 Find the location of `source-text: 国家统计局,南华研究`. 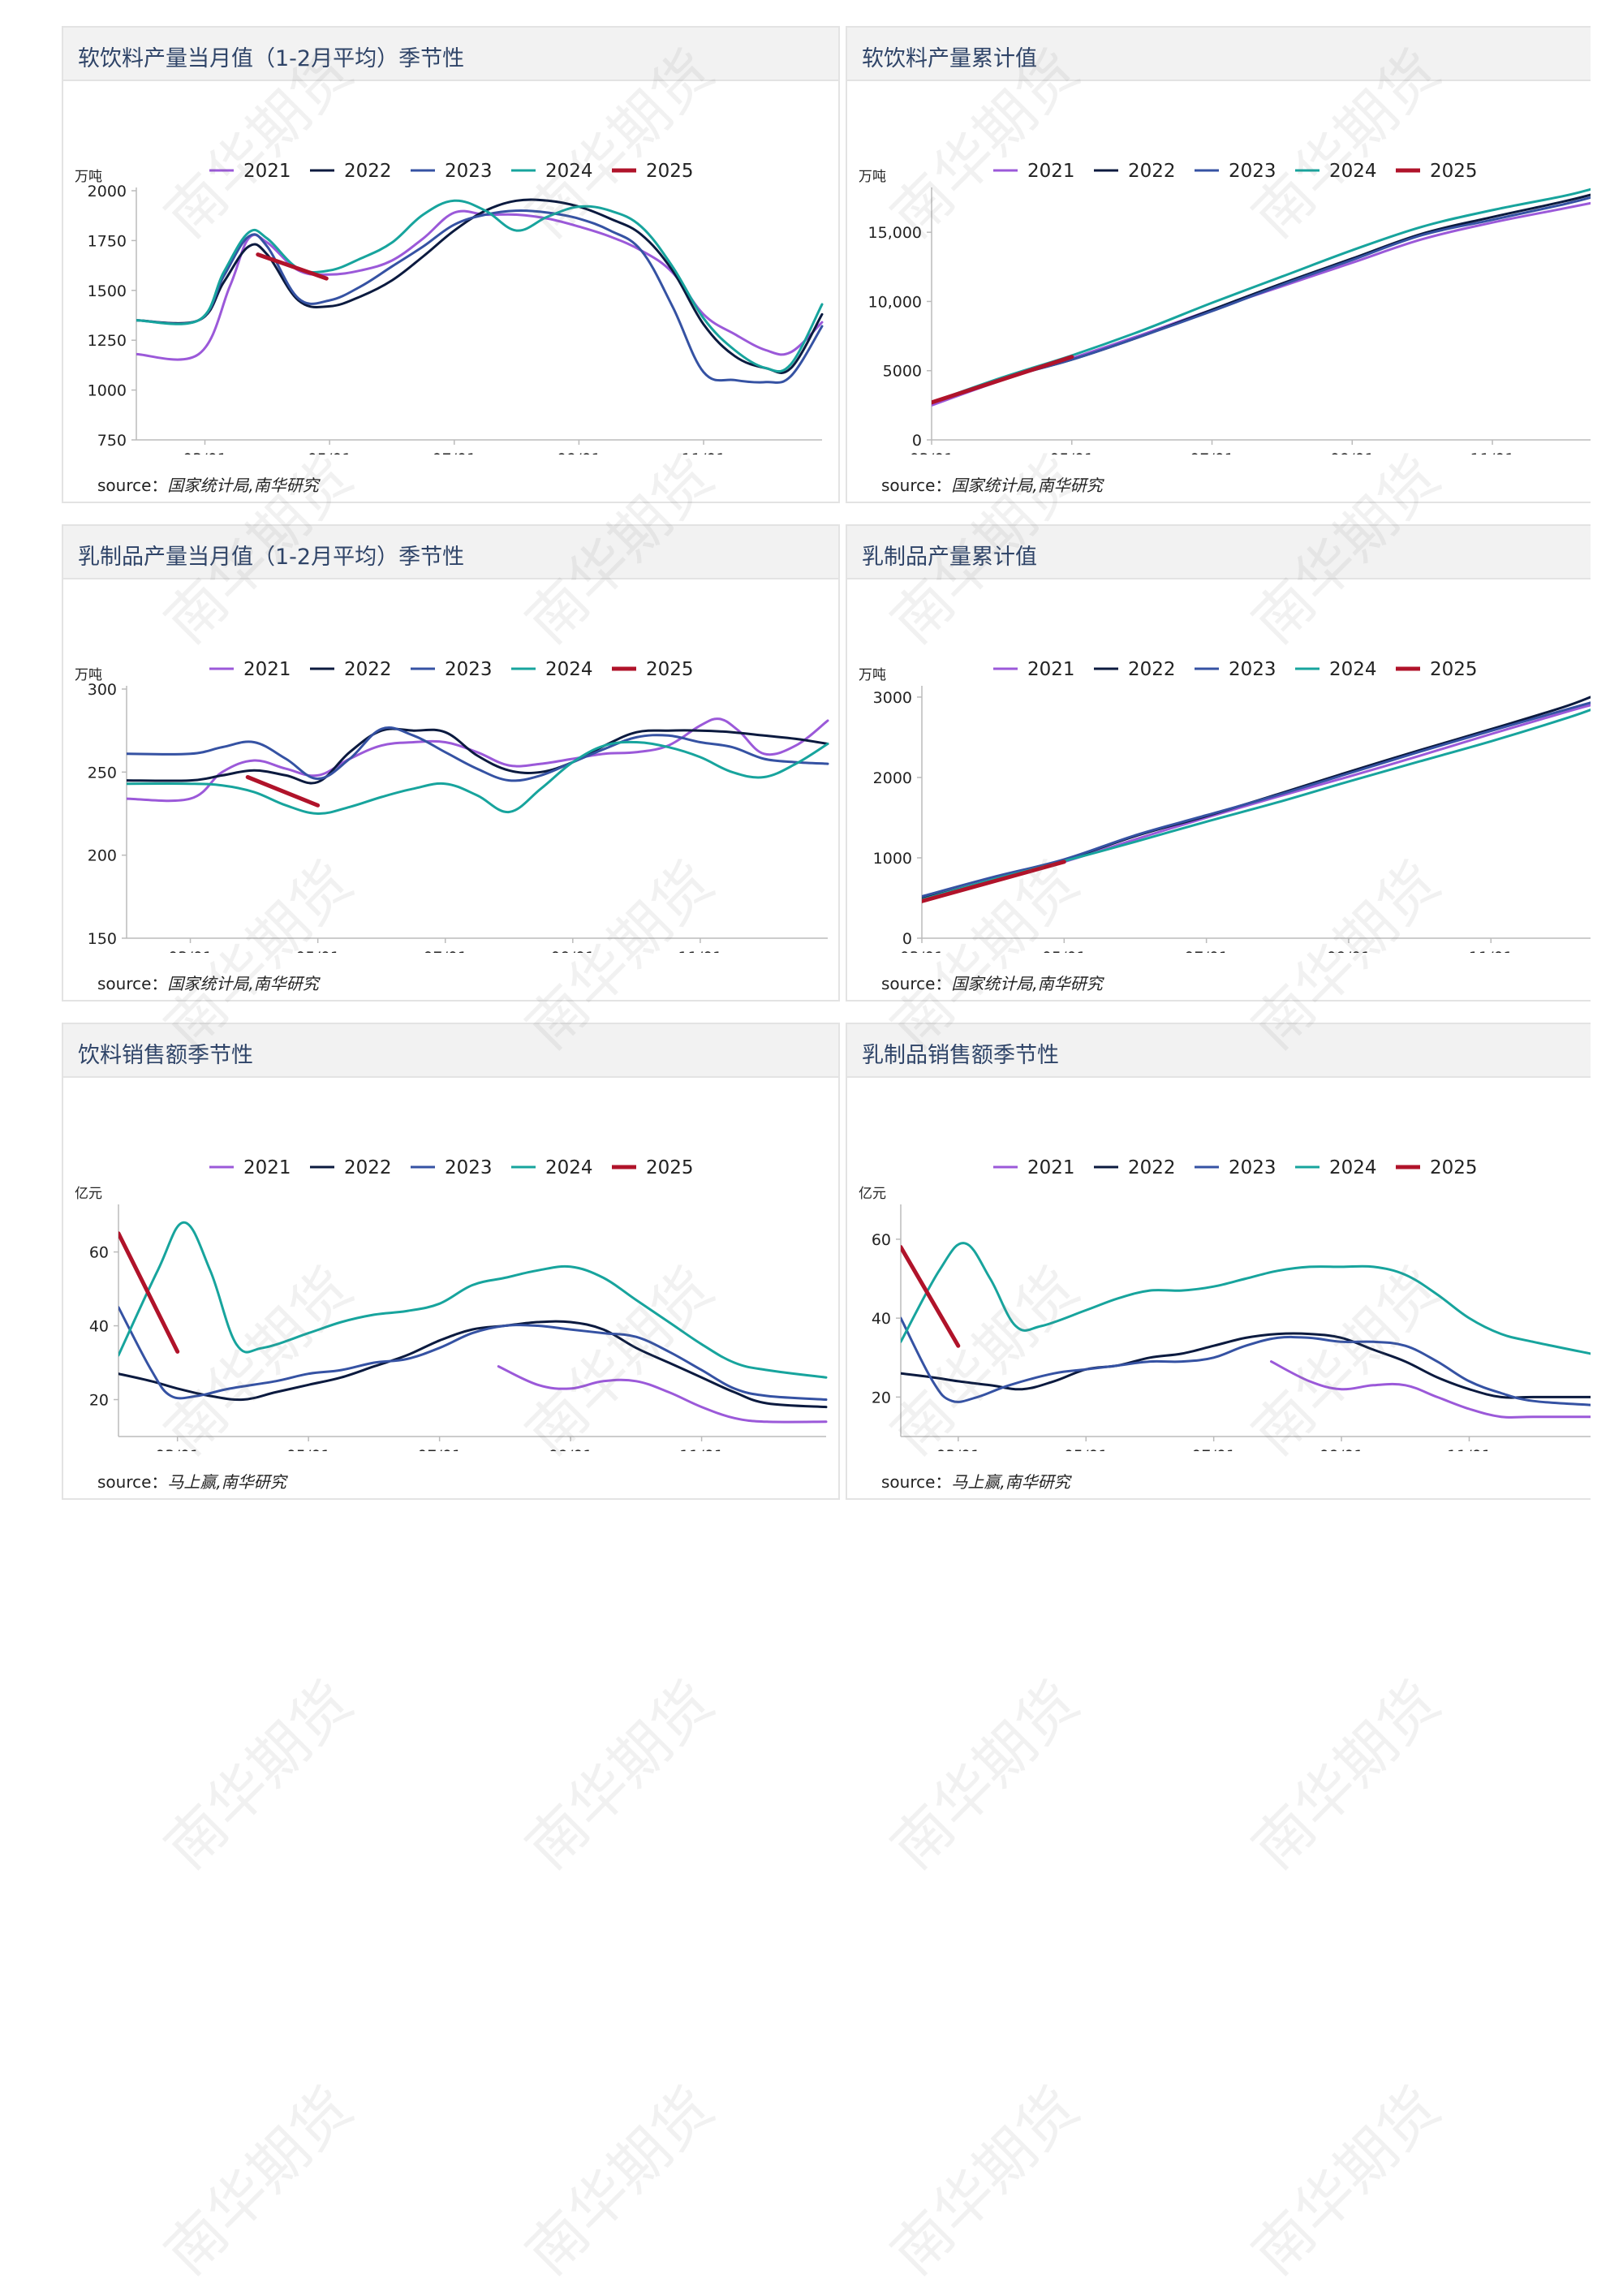

source-text: 国家统计局,南华研究 is located at coordinates (1027, 984).